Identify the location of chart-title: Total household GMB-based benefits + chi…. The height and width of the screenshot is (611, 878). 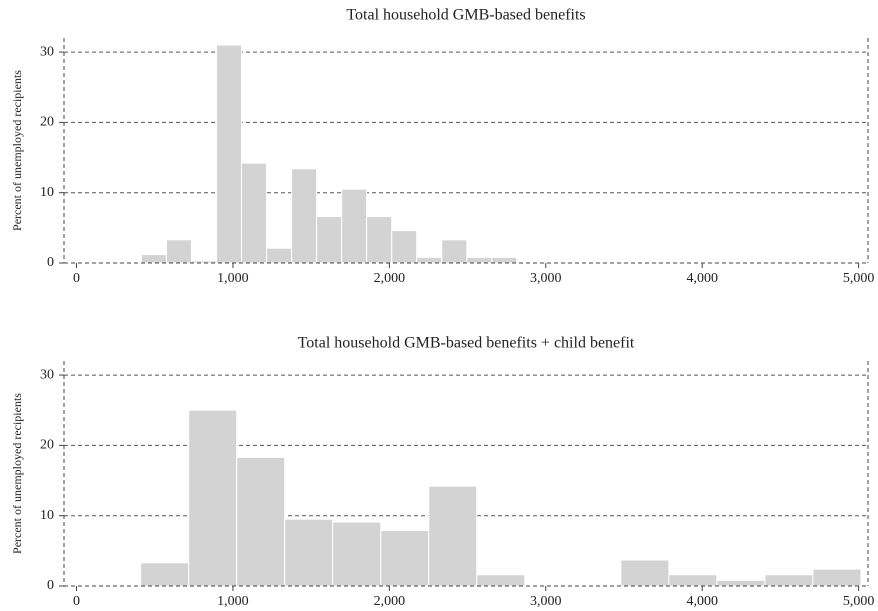
(466, 343).